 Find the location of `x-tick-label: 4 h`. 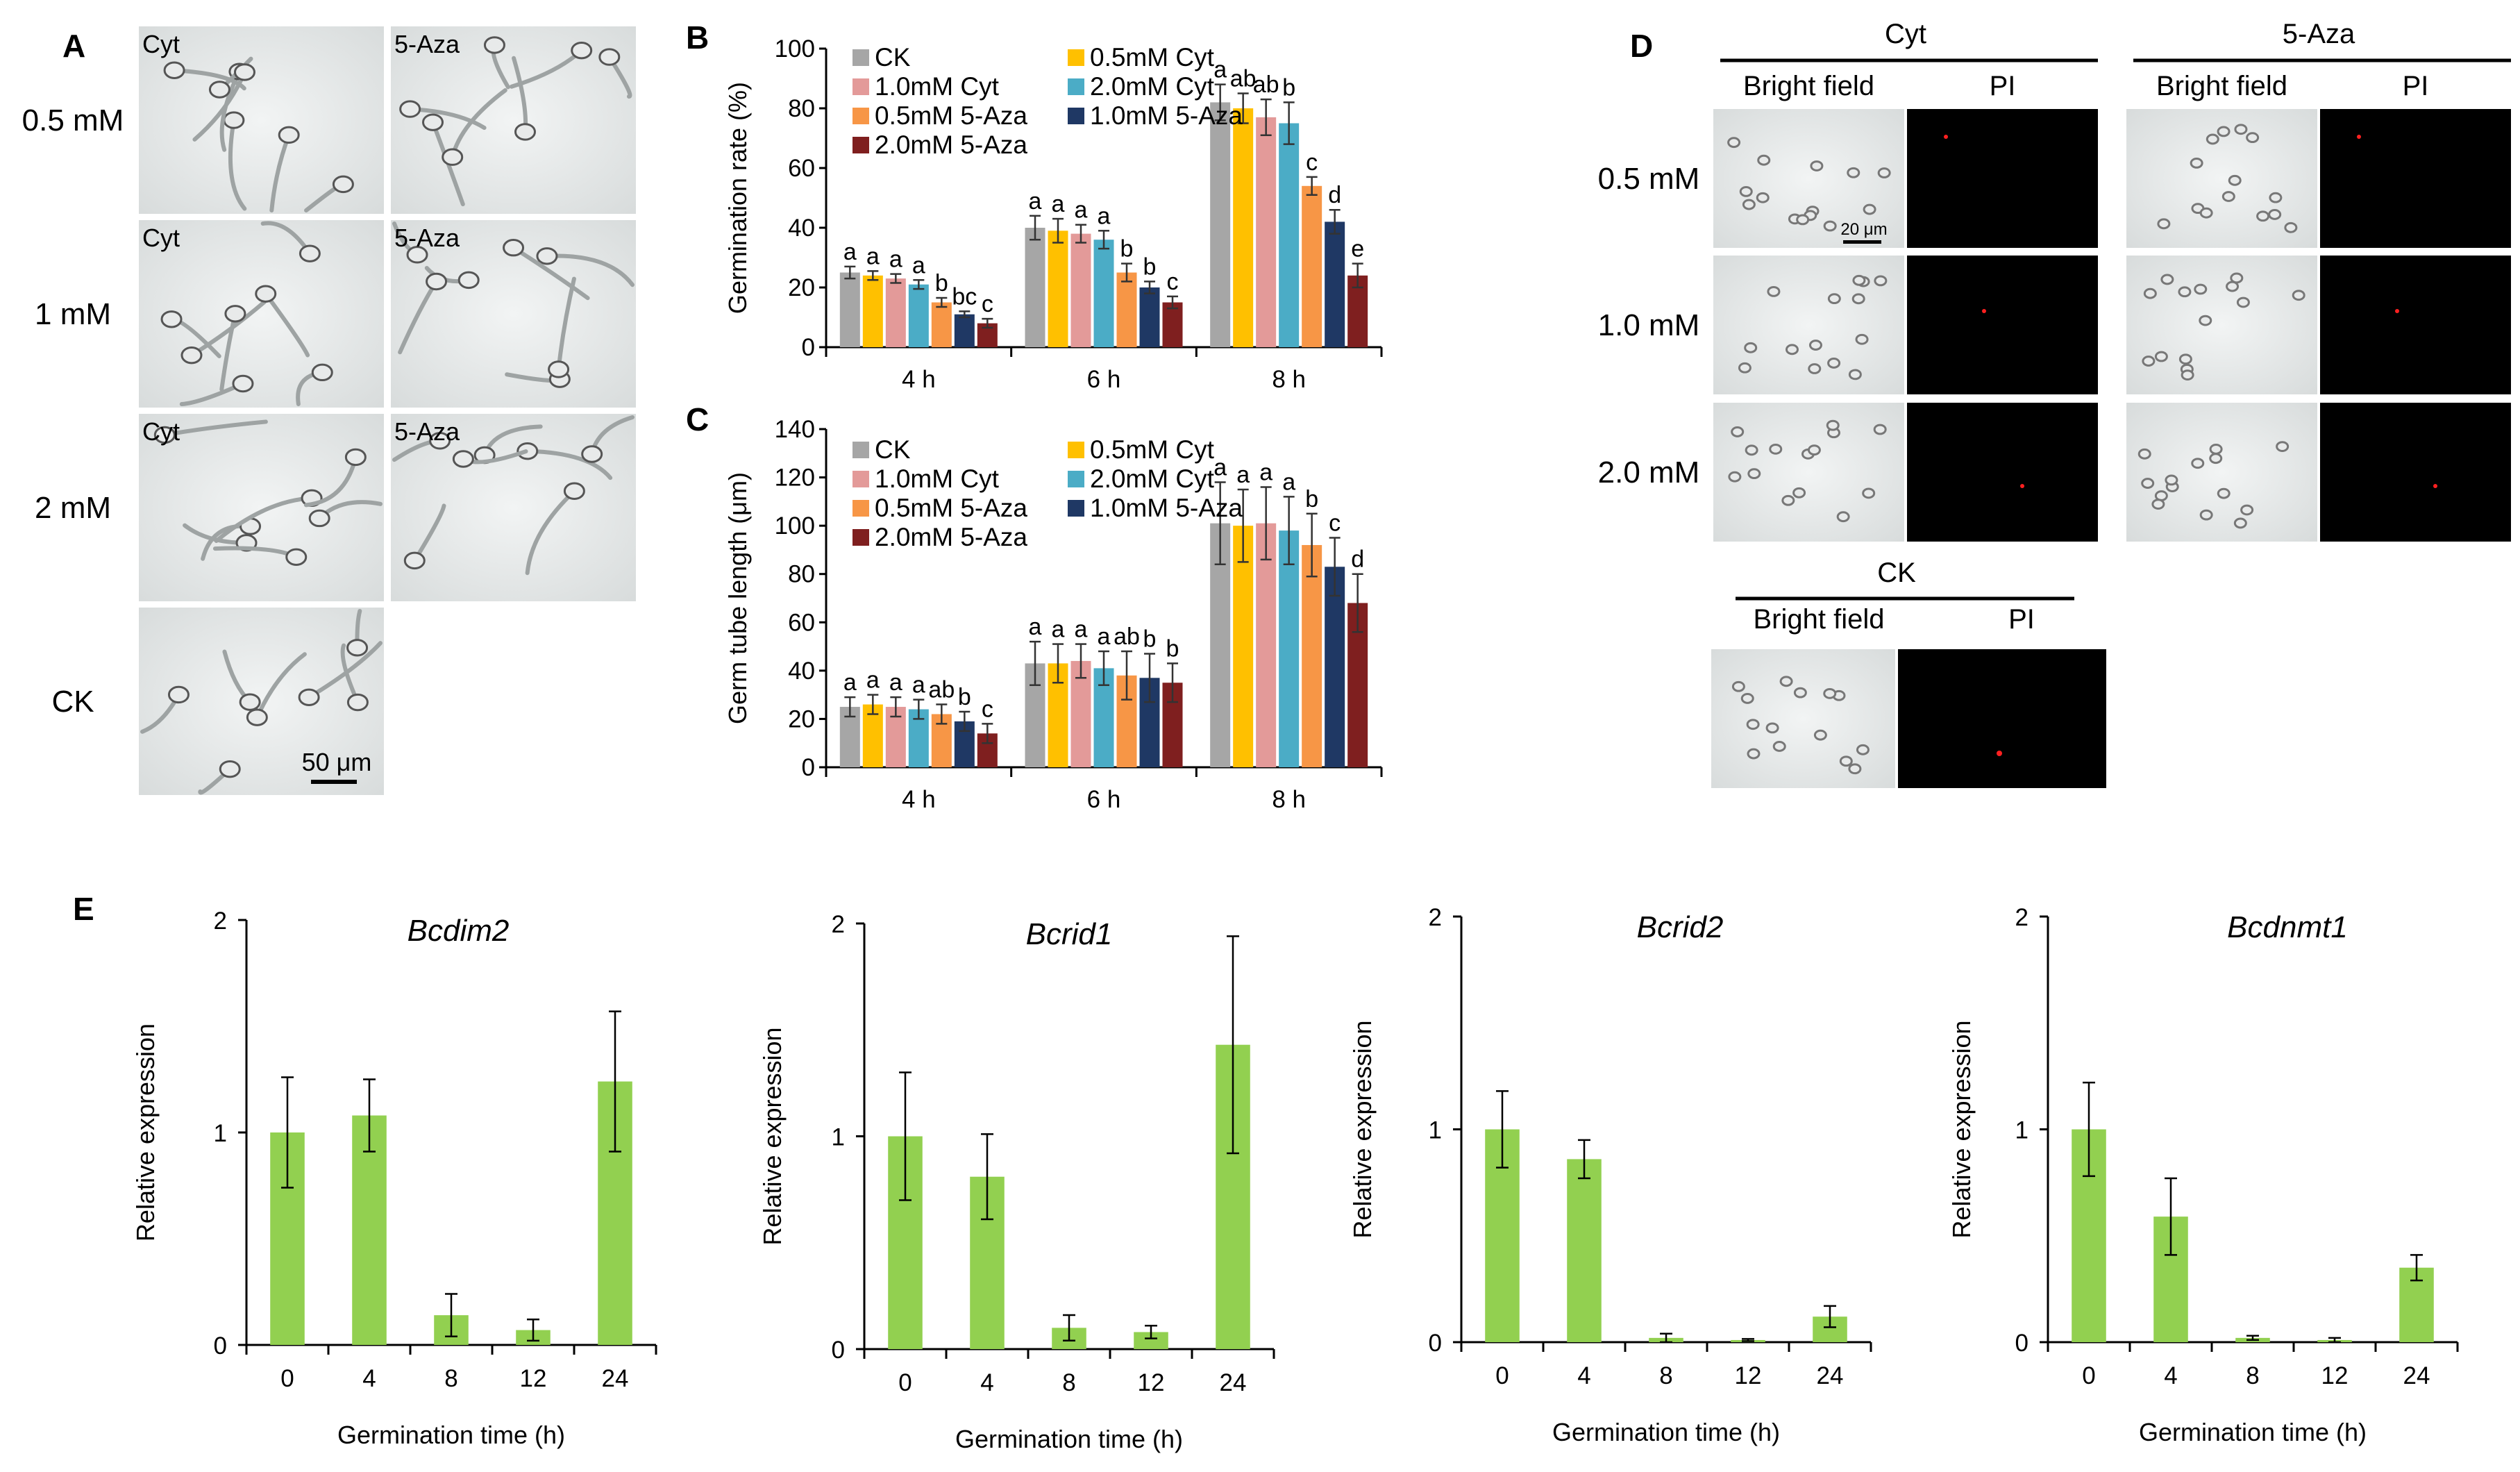

x-tick-label: 4 h is located at coordinates (919, 379).